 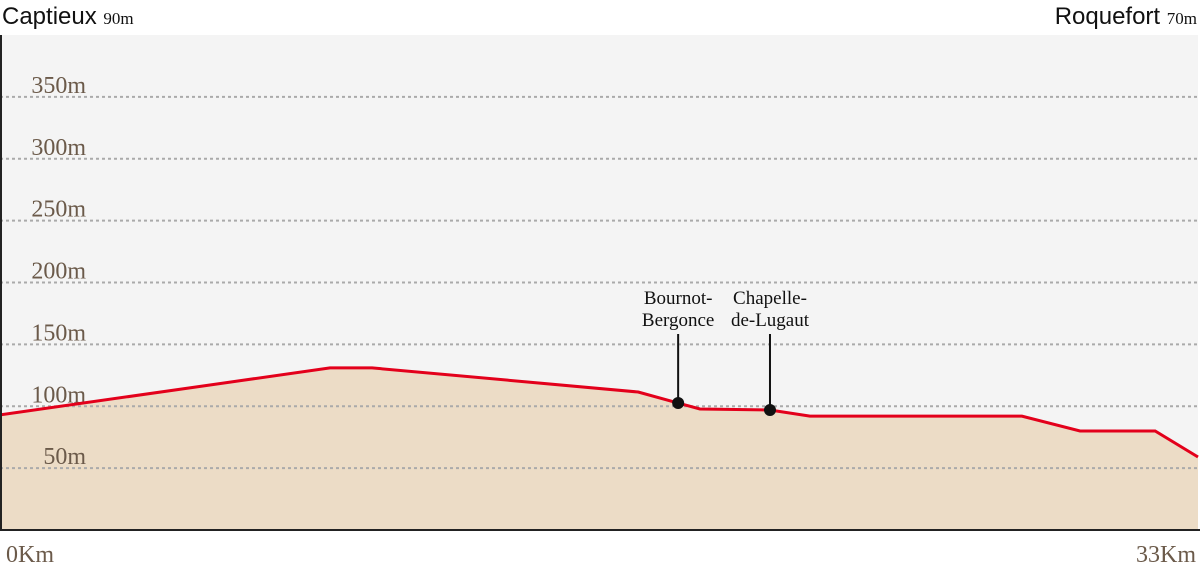 I want to click on end-label: Roquefort 70m, so click(x=1126, y=16).